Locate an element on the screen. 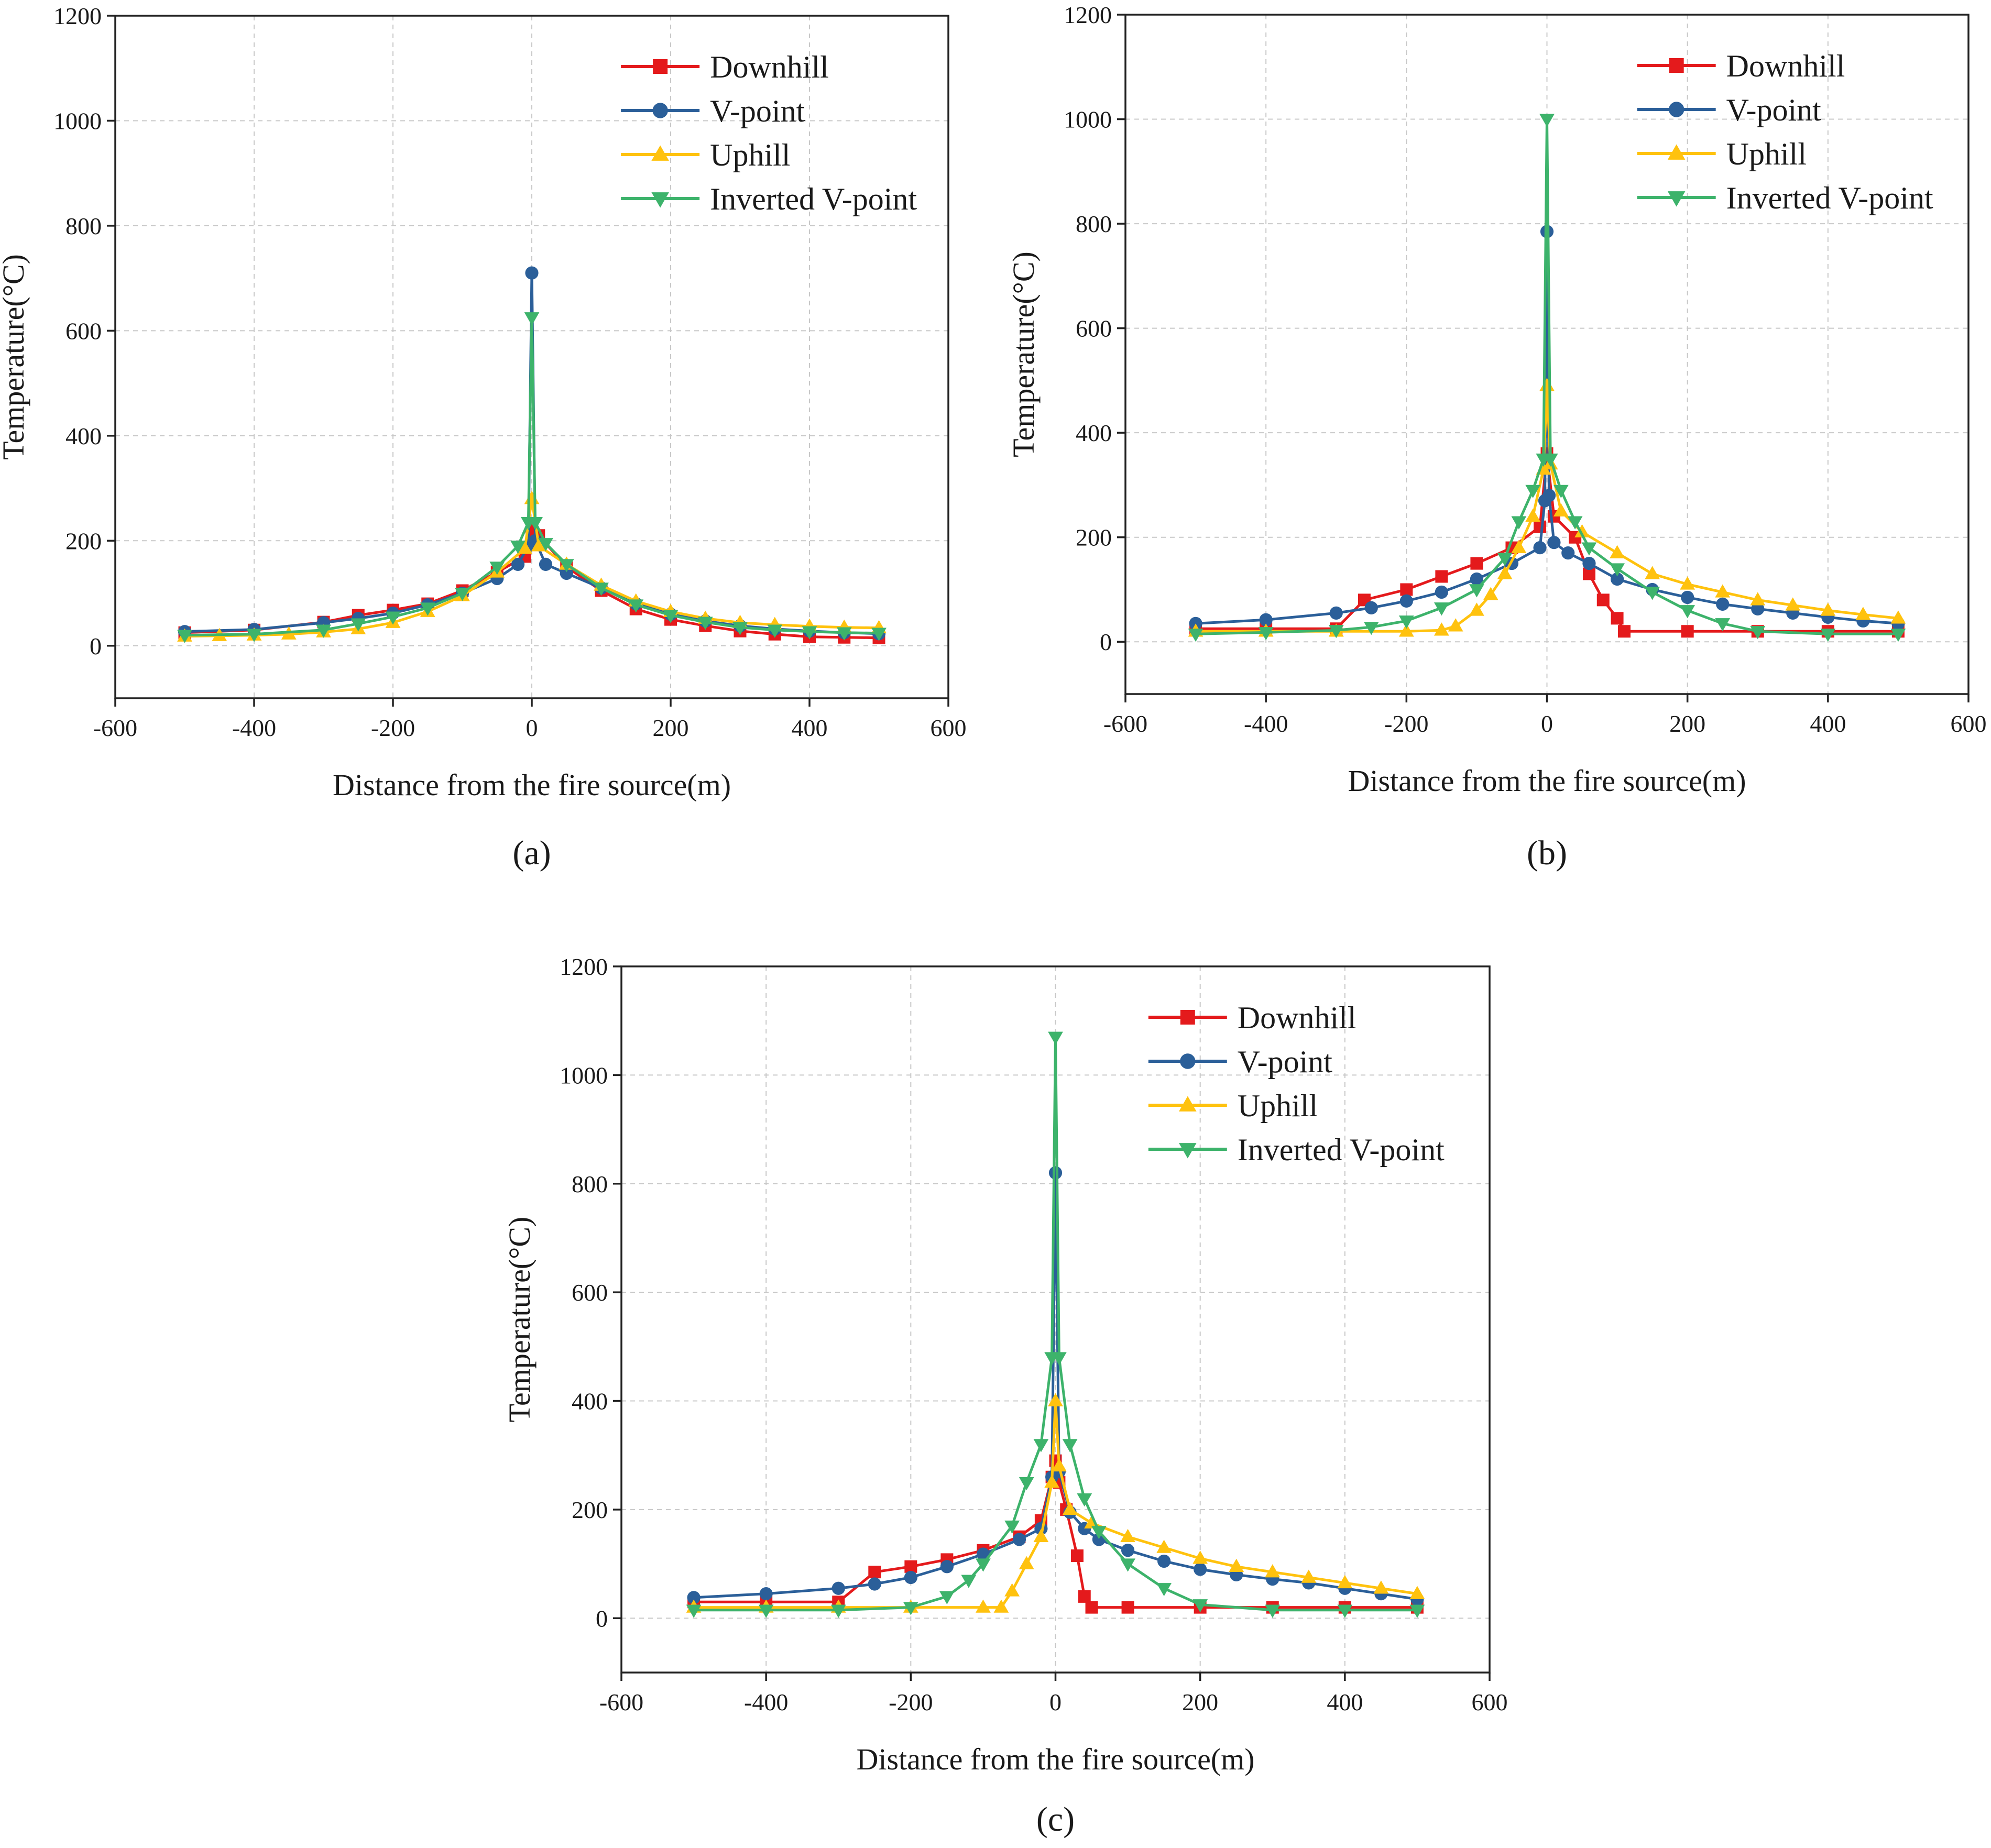 The height and width of the screenshot is (1848, 1991). y-tick-label: 600 is located at coordinates (590, 1292).